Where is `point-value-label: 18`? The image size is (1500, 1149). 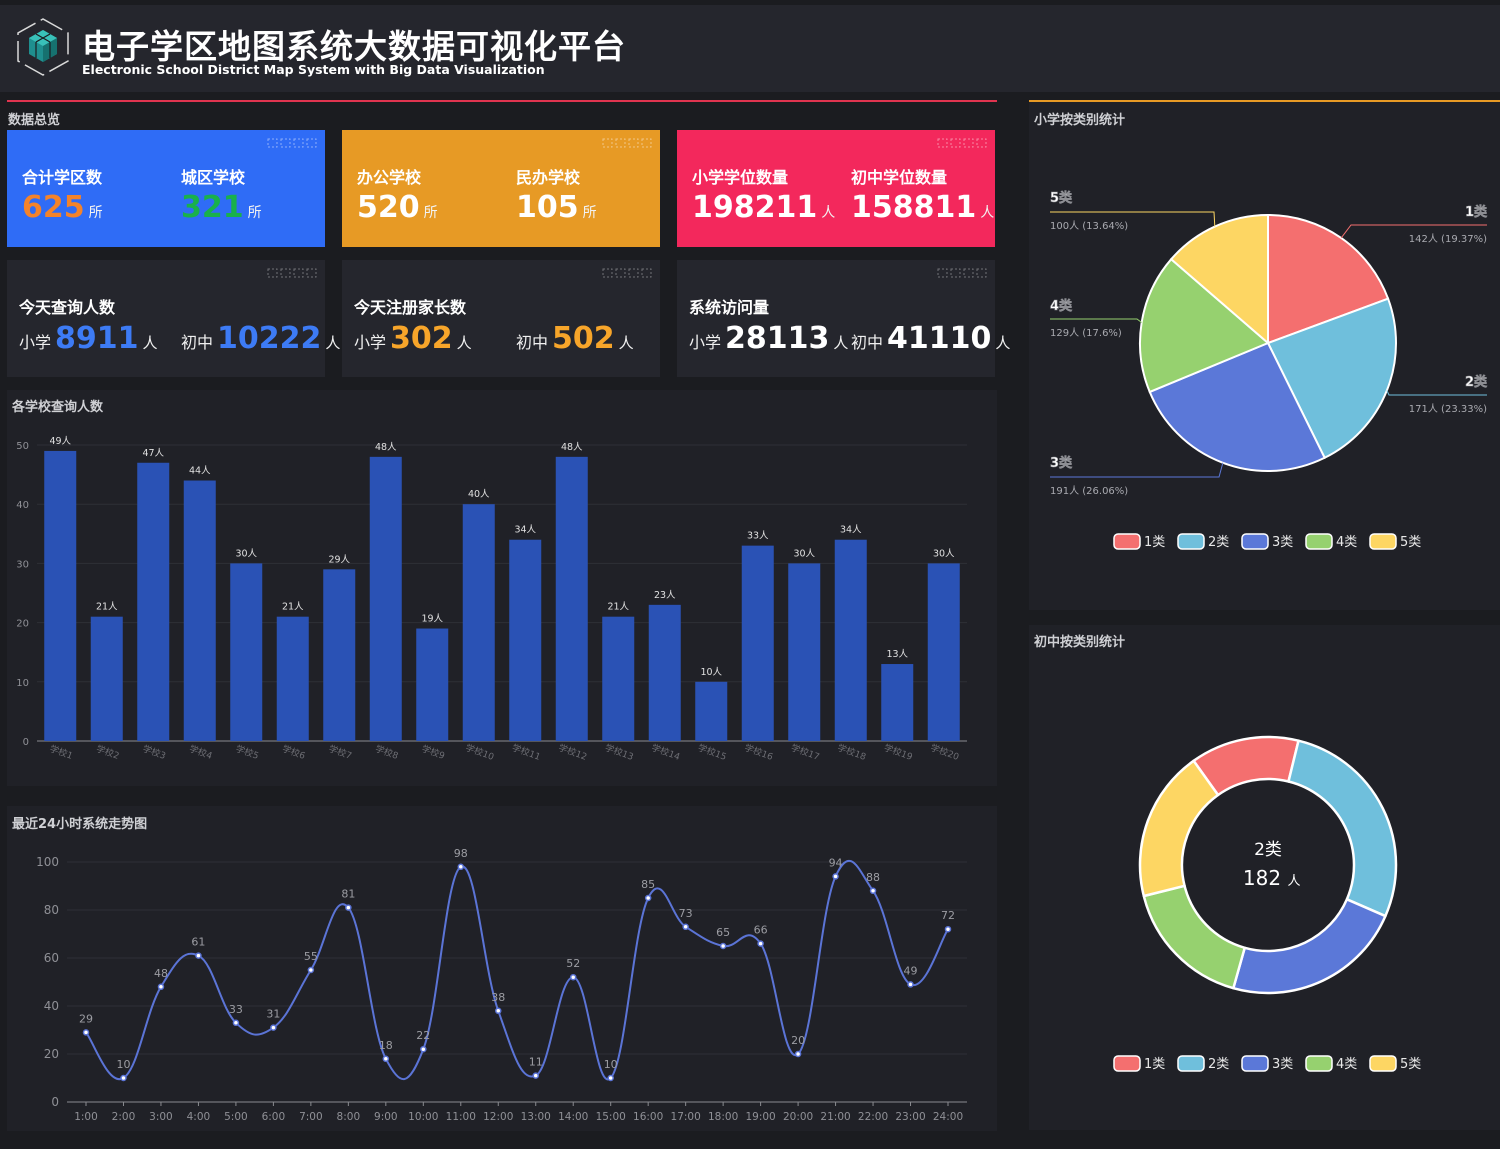
point-value-label: 18 is located at coordinates (386, 1045).